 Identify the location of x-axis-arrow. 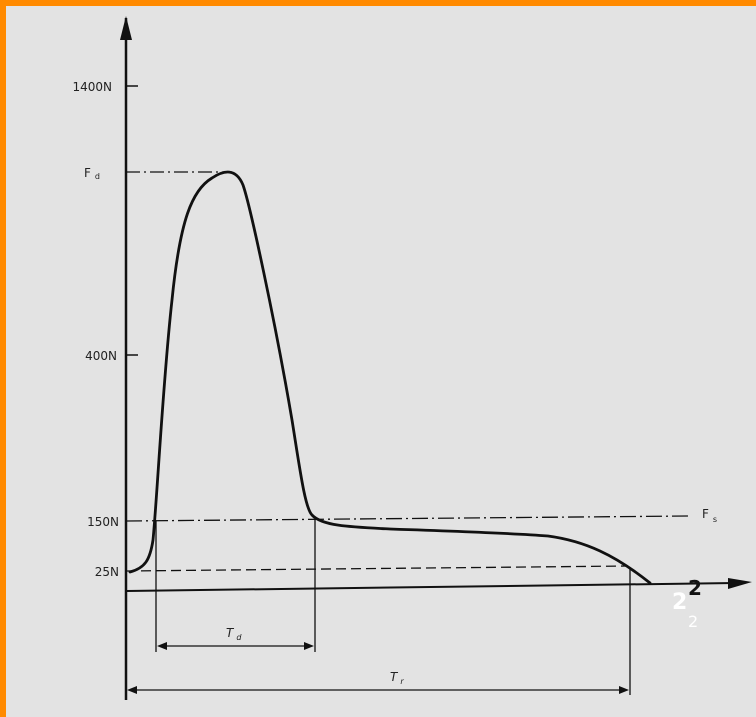
(740, 583).